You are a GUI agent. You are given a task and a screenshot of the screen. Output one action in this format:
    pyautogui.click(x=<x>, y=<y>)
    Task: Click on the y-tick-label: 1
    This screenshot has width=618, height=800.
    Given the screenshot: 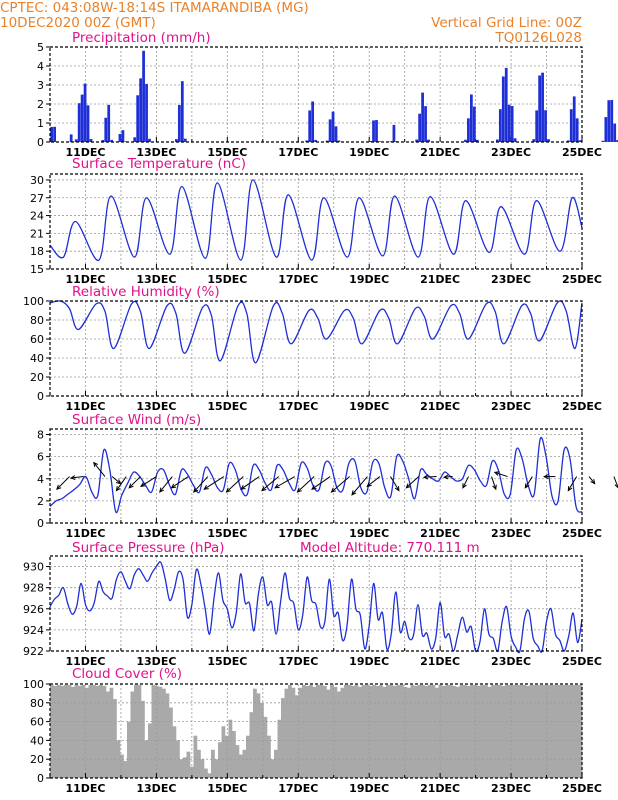 What is the action you would take?
    pyautogui.click(x=40, y=123)
    